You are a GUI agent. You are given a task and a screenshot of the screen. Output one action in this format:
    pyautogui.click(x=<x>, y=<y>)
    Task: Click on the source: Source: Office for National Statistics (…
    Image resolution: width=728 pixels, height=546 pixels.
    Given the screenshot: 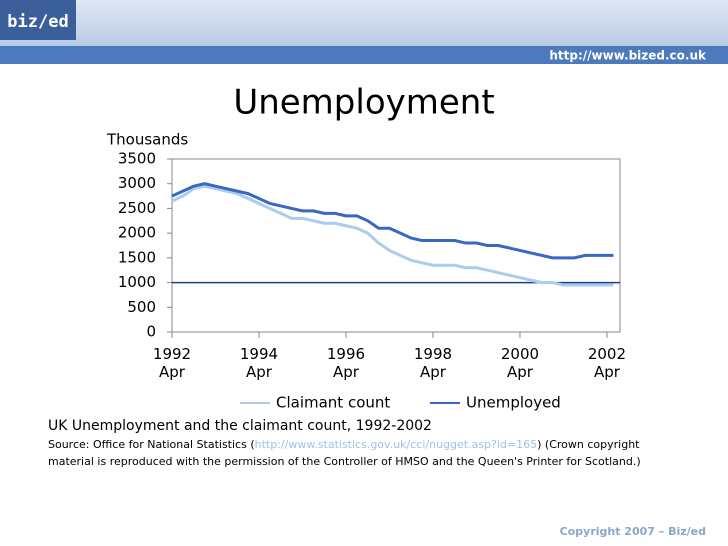 What is the action you would take?
    pyautogui.click(x=368, y=453)
    